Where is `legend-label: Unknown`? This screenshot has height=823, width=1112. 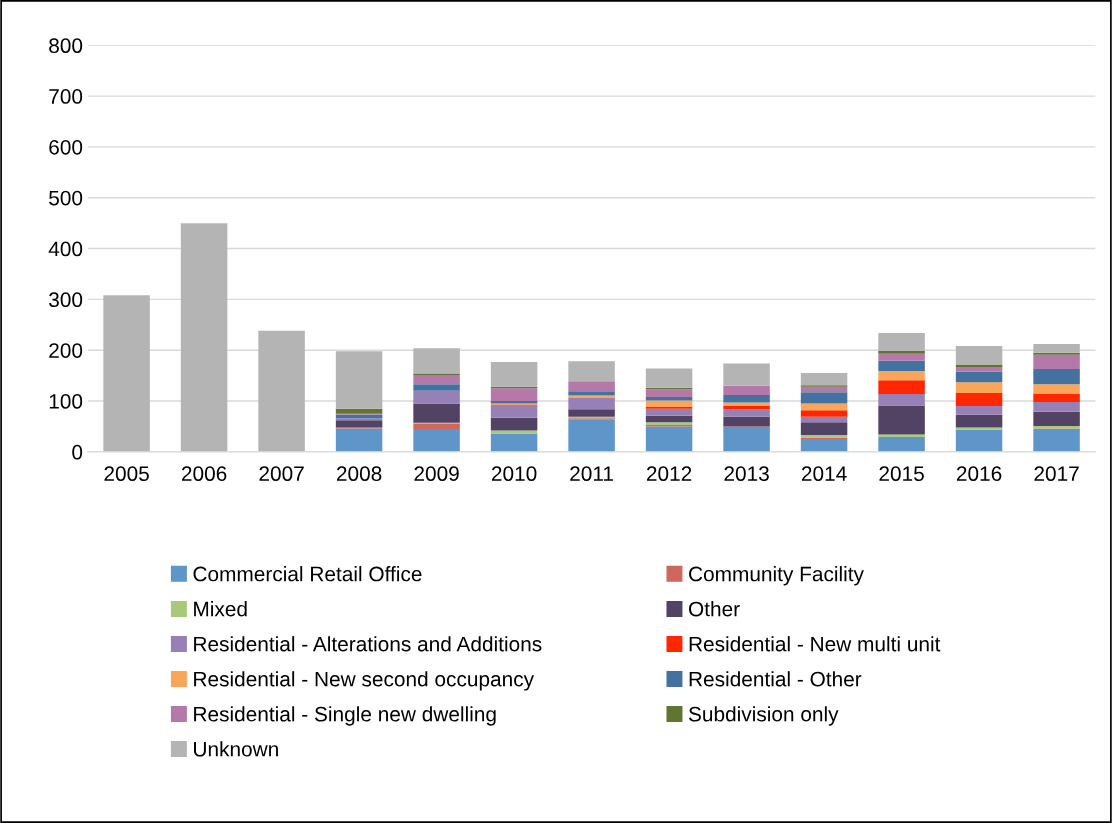
legend-label: Unknown is located at coordinates (236, 749).